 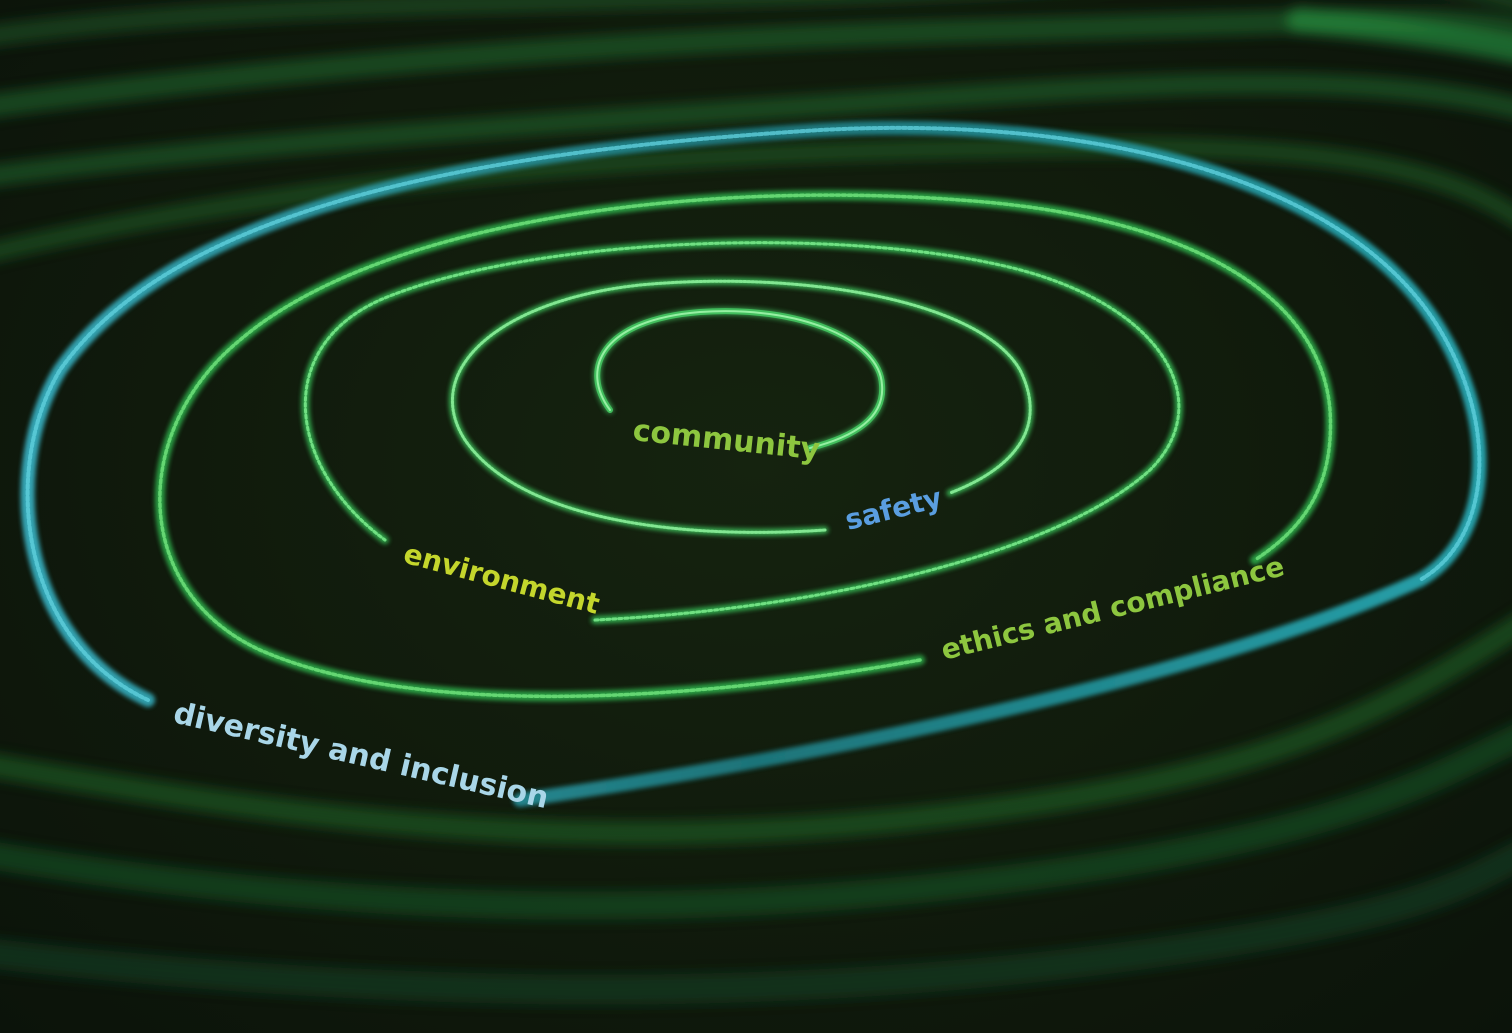 What do you see at coordinates (726, 440) in the screenshot?
I see `label-community: community` at bounding box center [726, 440].